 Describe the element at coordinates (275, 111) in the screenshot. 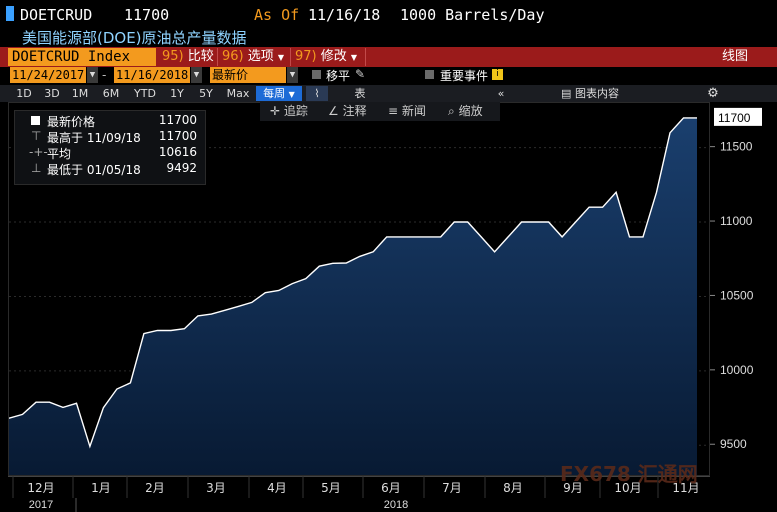

I see `crosshair-icon: ✛` at that location.